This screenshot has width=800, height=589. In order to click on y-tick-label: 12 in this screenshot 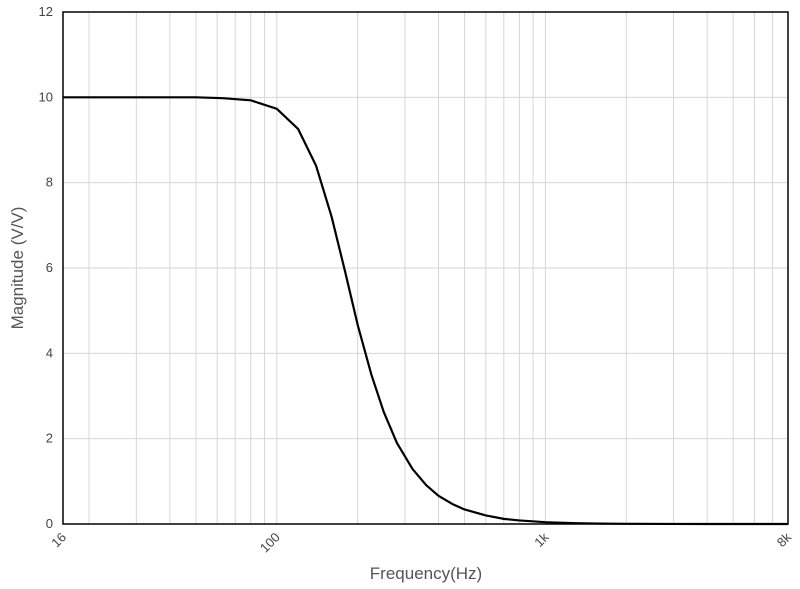, I will do `click(46, 11)`.